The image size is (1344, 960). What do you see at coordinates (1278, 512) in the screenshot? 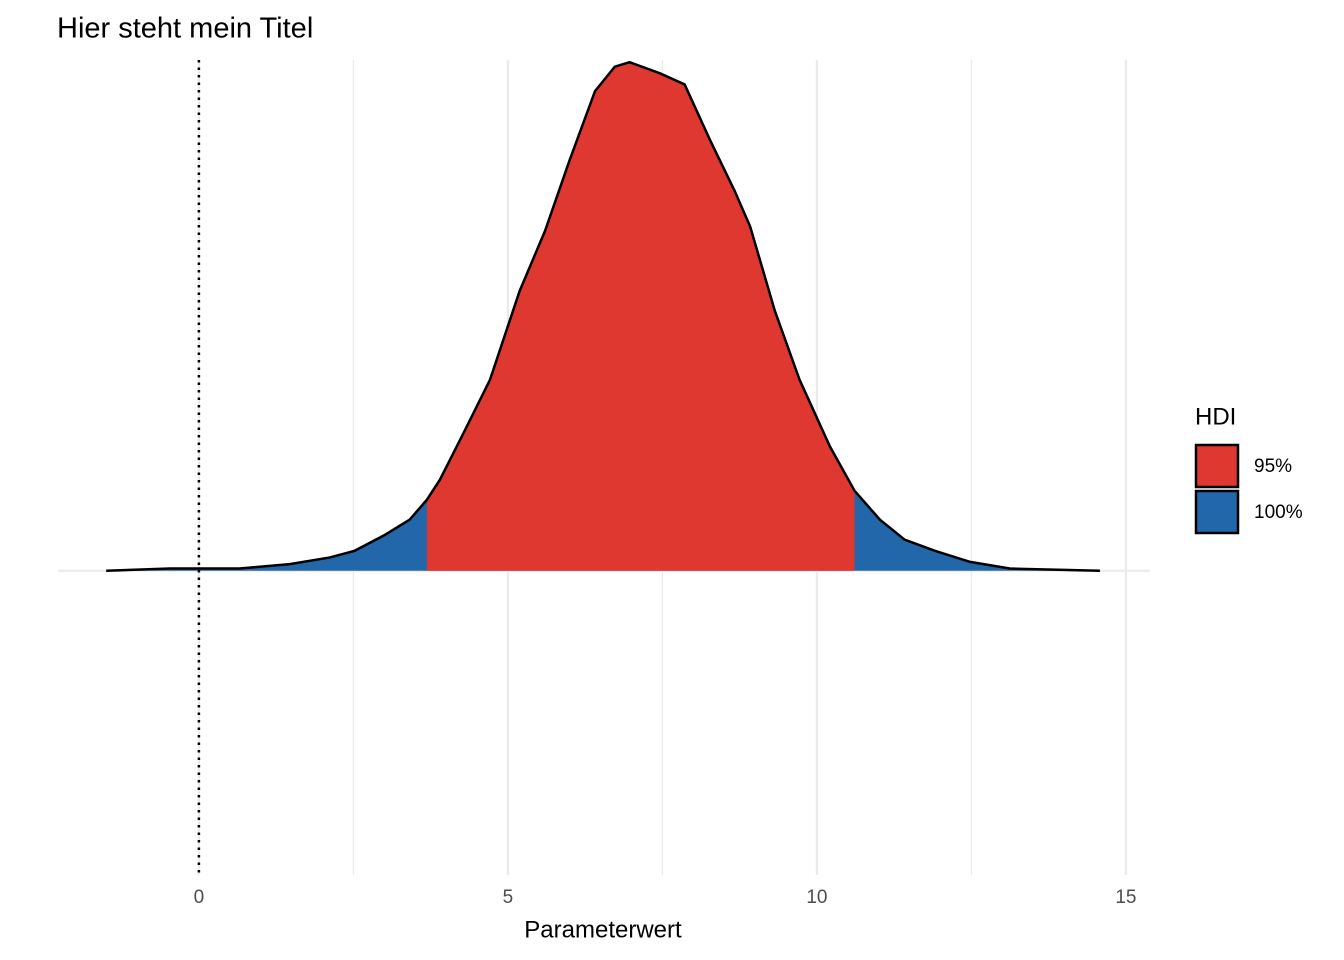
I see `legend-label: 100%` at bounding box center [1278, 512].